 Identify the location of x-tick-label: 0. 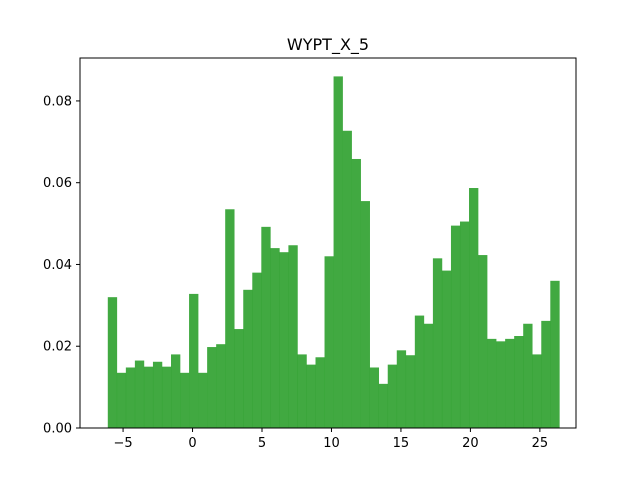
(192, 443).